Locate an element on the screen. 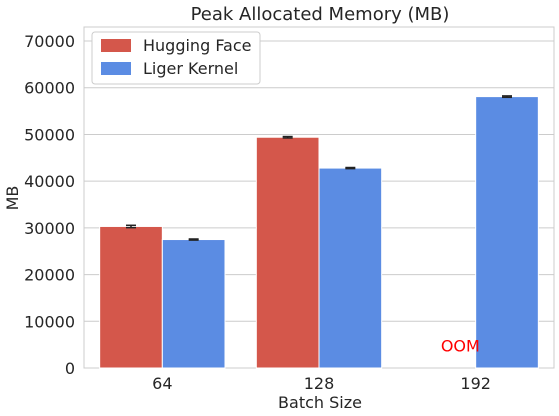 The height and width of the screenshot is (416, 559). x-tick-labels: 64 128 192 is located at coordinates (321, 383).